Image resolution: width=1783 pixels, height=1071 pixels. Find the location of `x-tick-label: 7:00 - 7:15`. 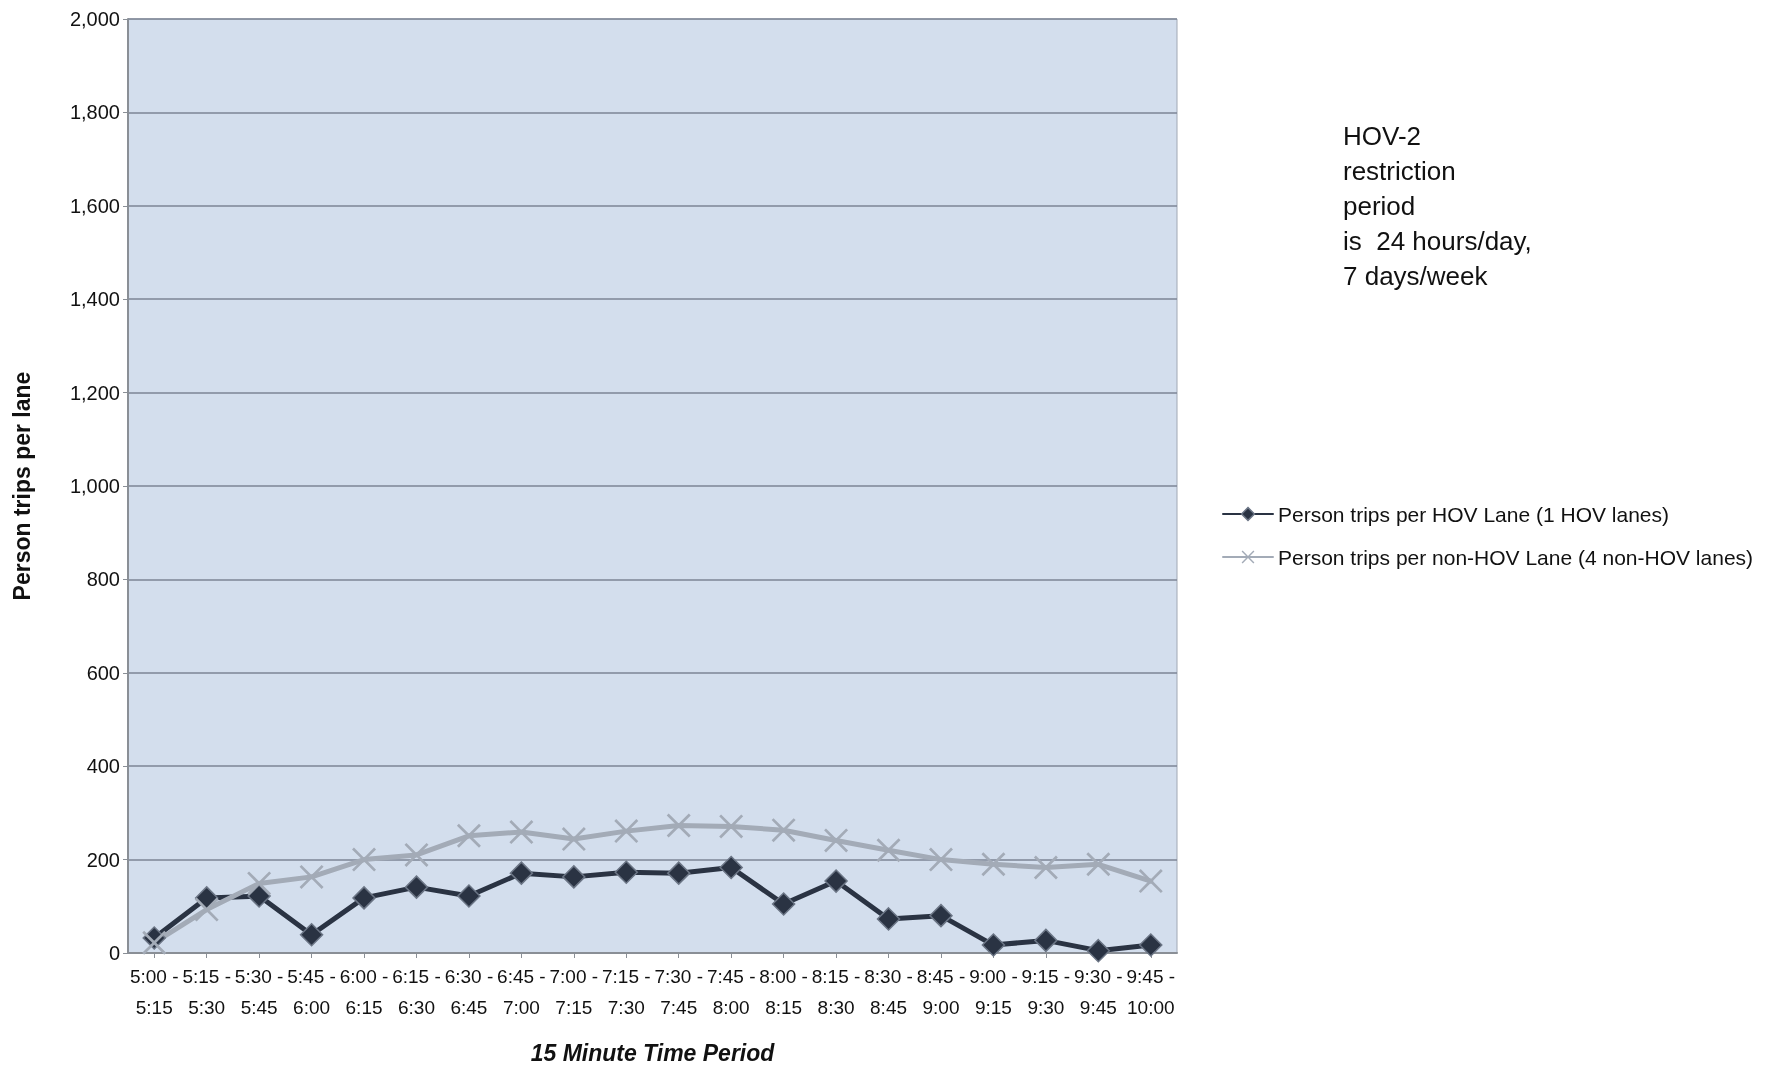

x-tick-label: 7:00 - 7:15 is located at coordinates (574, 992).